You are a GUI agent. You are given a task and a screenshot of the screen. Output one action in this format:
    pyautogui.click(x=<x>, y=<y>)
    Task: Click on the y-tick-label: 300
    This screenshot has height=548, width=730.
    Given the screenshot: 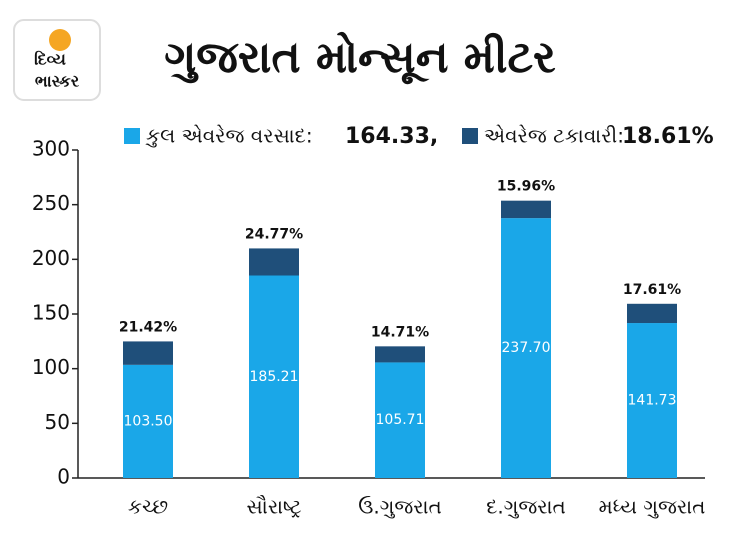 What is the action you would take?
    pyautogui.click(x=51, y=149)
    